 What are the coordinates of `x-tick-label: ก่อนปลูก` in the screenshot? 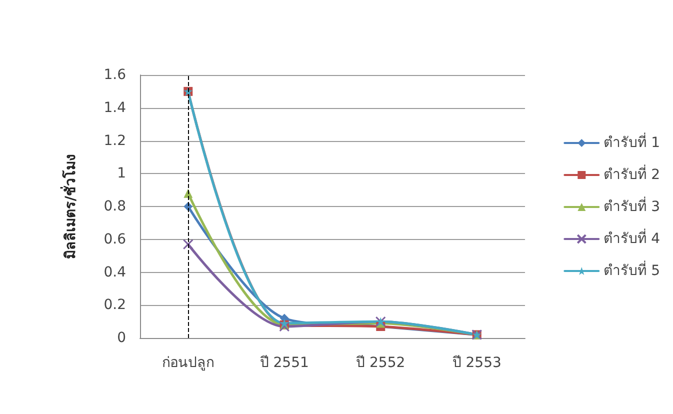 It's located at (188, 363).